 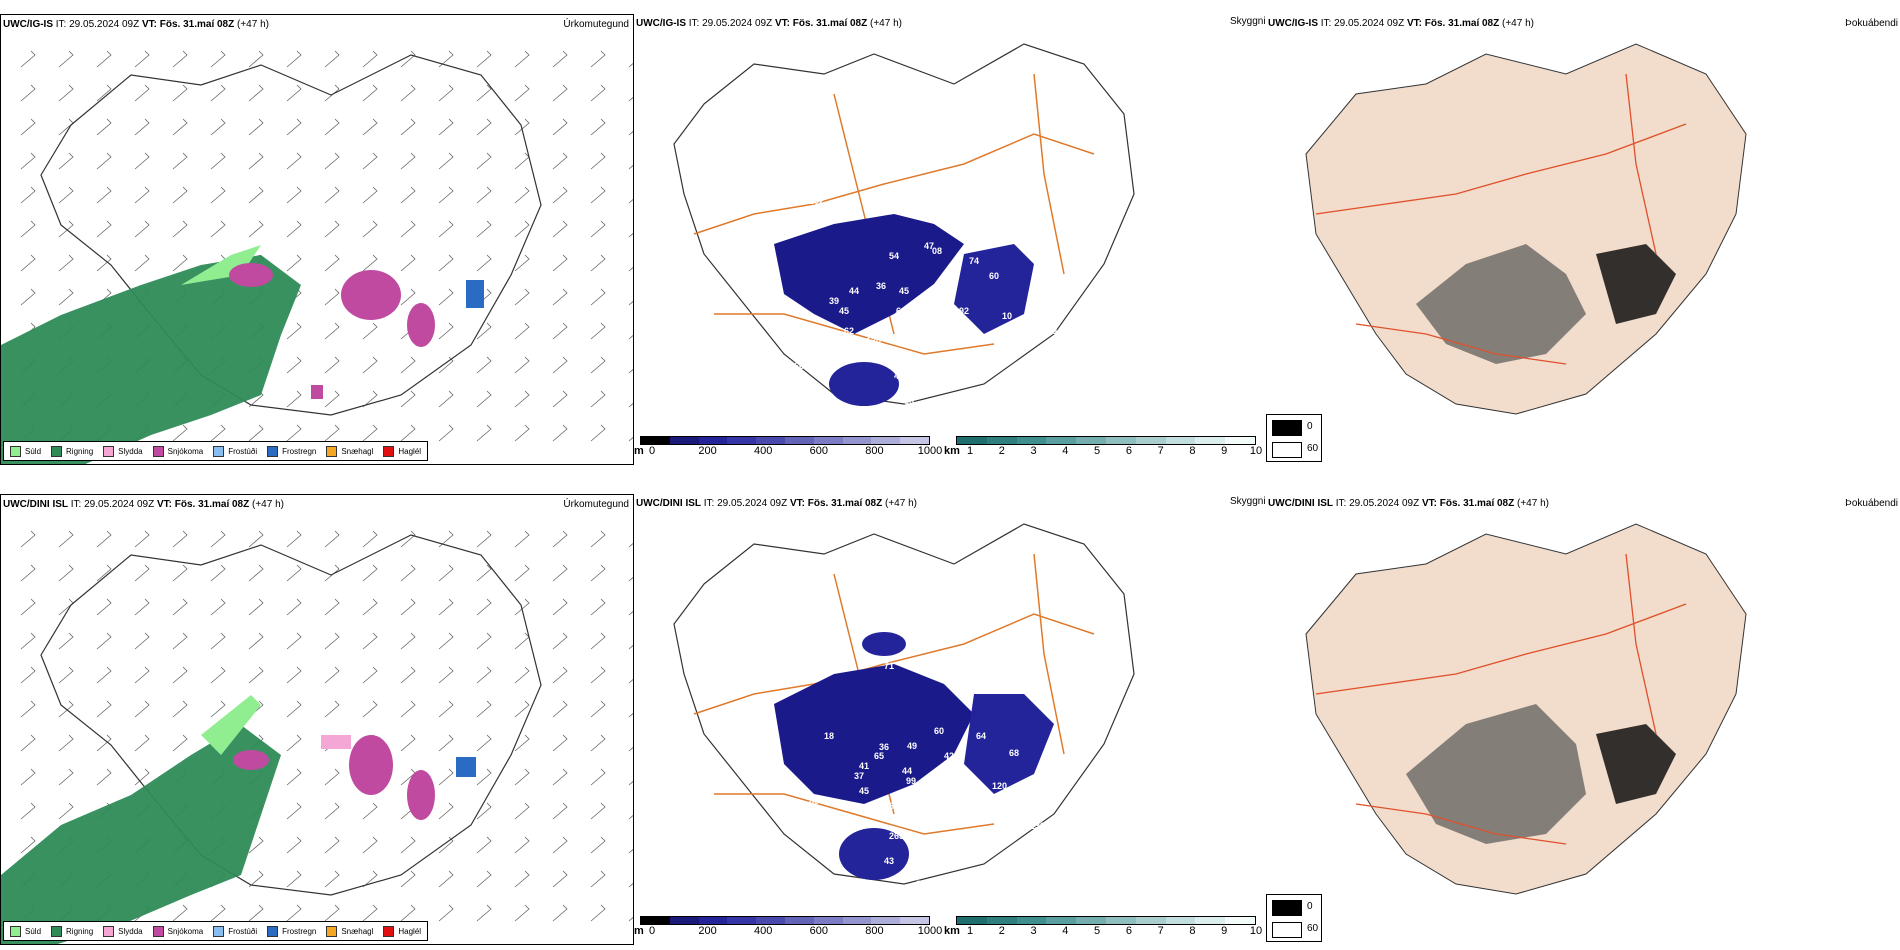 I want to click on legend-item: Snæhagl, so click(x=350, y=931).